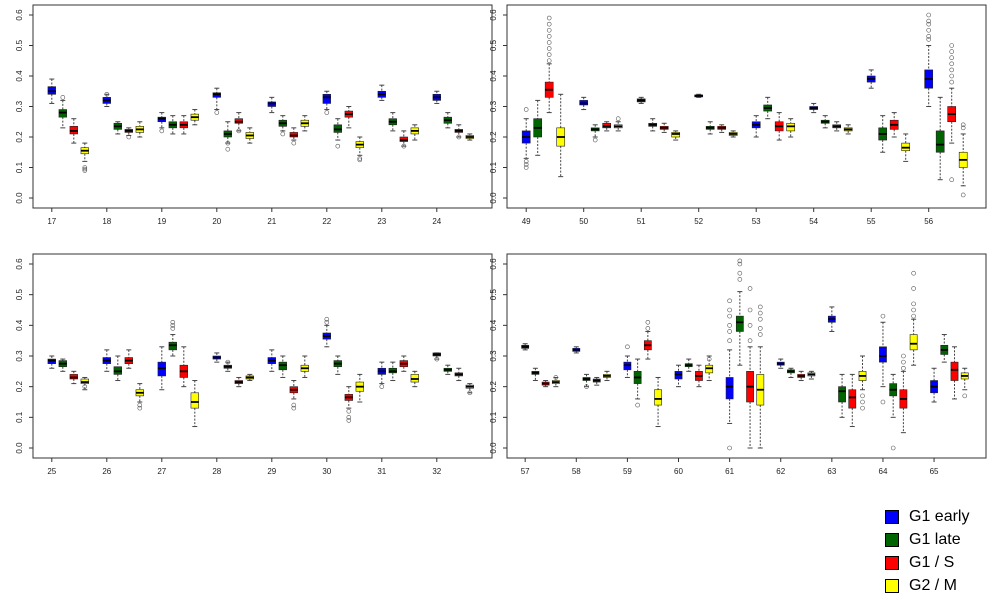  What do you see at coordinates (658, 402) in the screenshot?
I see `box-59-g2-m` at bounding box center [658, 402].